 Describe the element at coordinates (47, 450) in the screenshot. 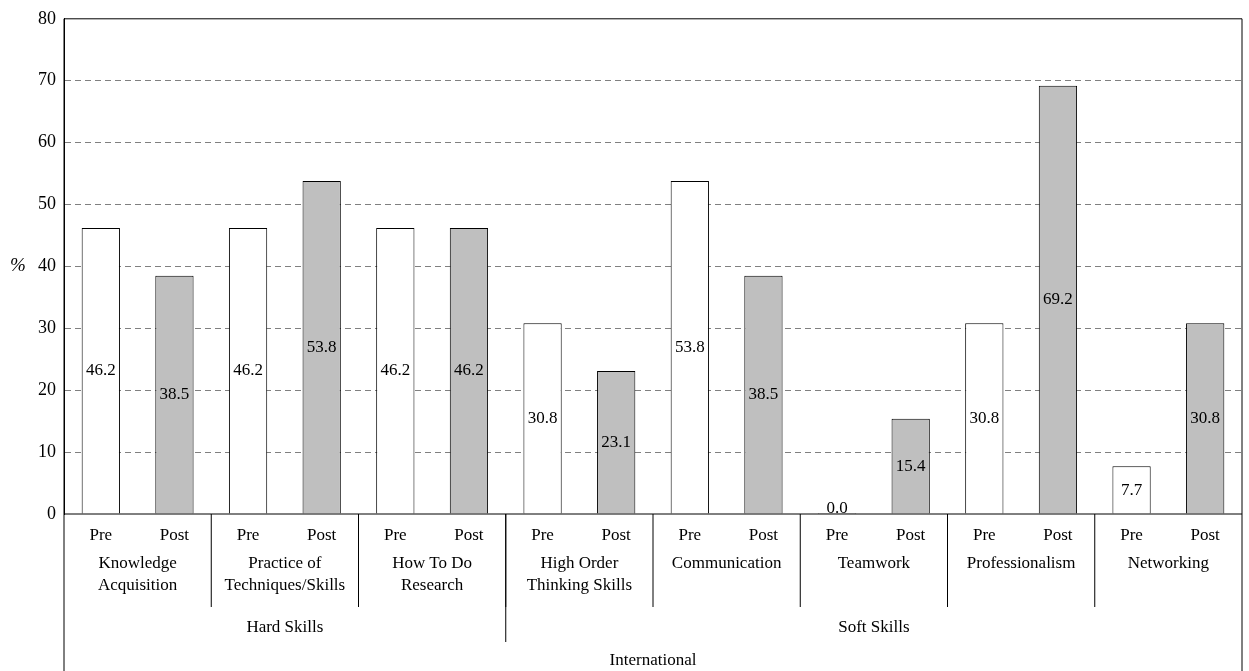

I see `y-tick-label: 10` at that location.